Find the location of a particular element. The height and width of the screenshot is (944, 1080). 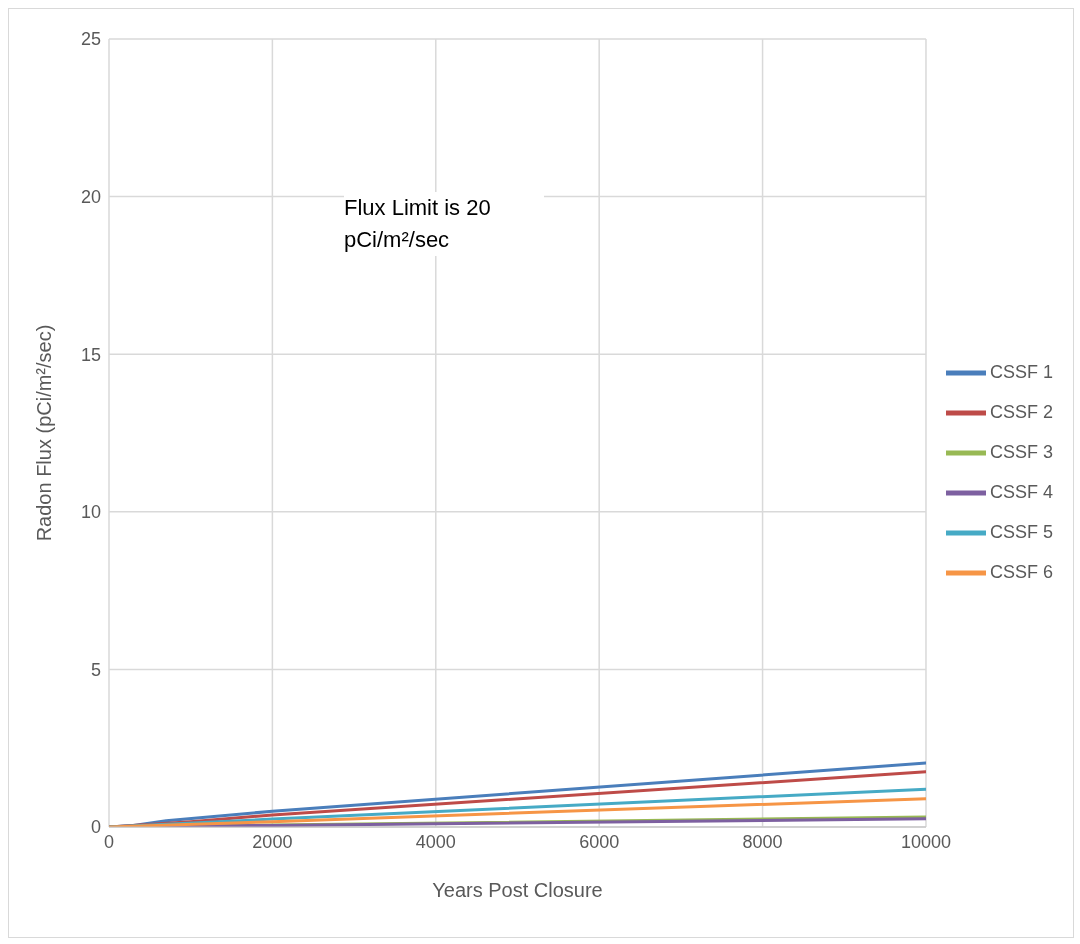

legend-label: CSSF 1 is located at coordinates (1021, 371).